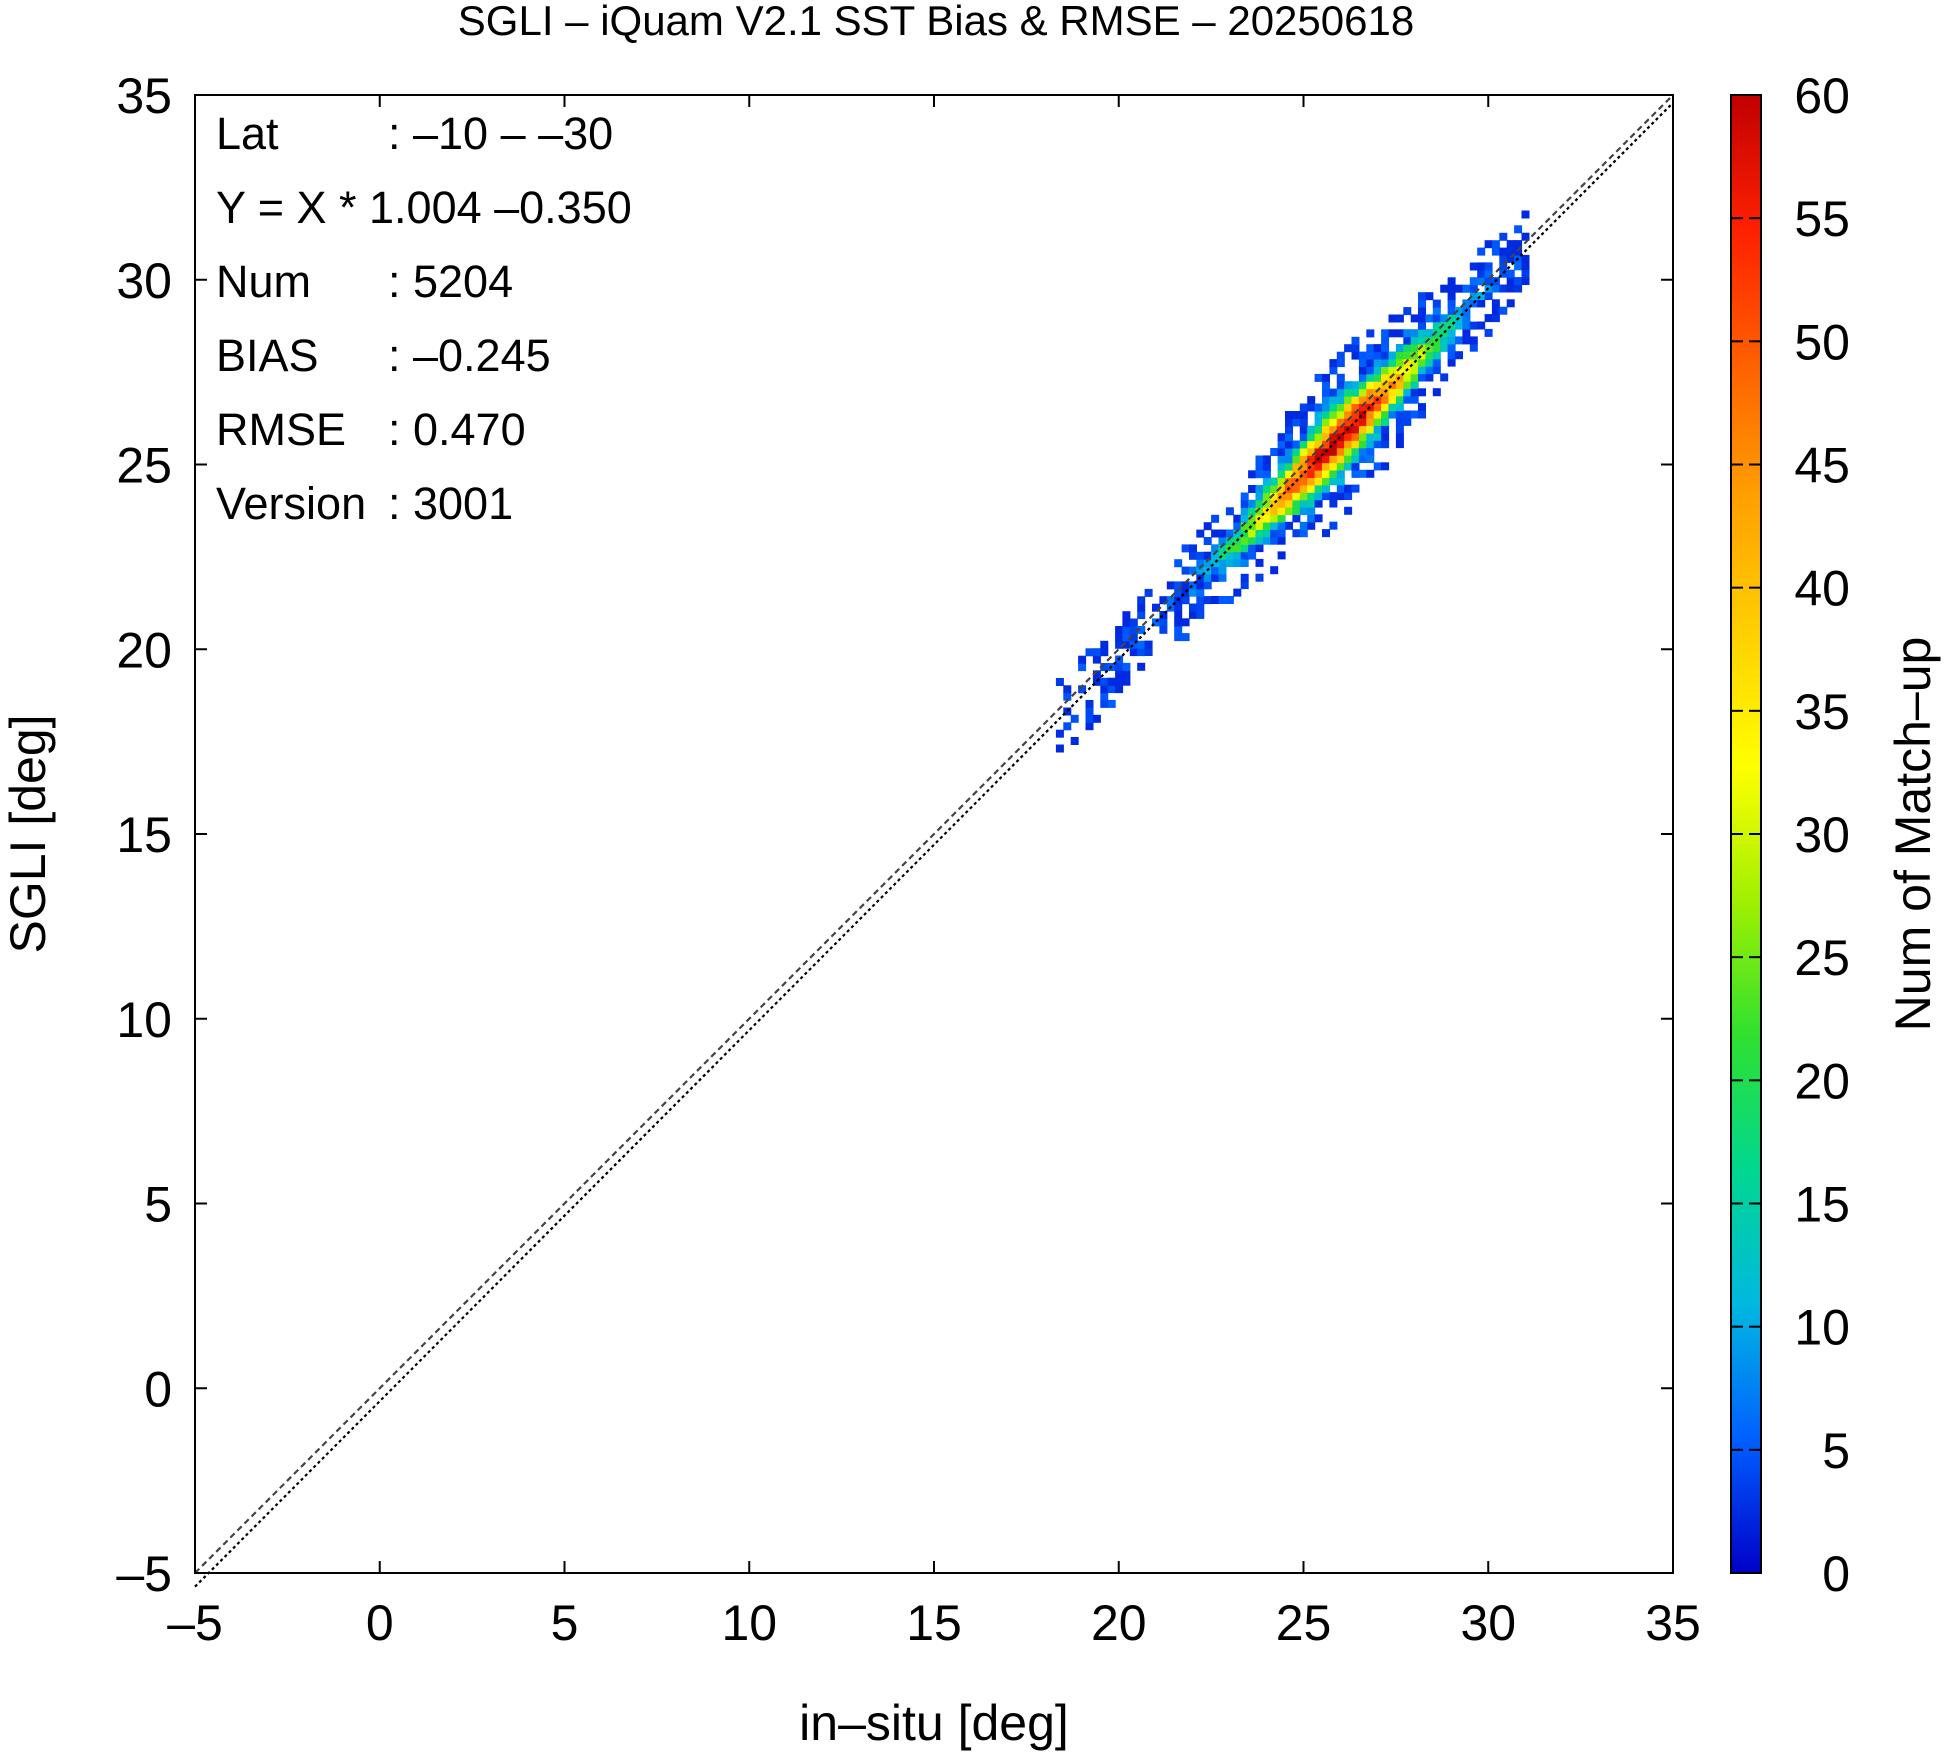 This screenshot has height=1756, width=1944. What do you see at coordinates (500, 133) in the screenshot?
I see `annotation-value: : –10 – –30` at bounding box center [500, 133].